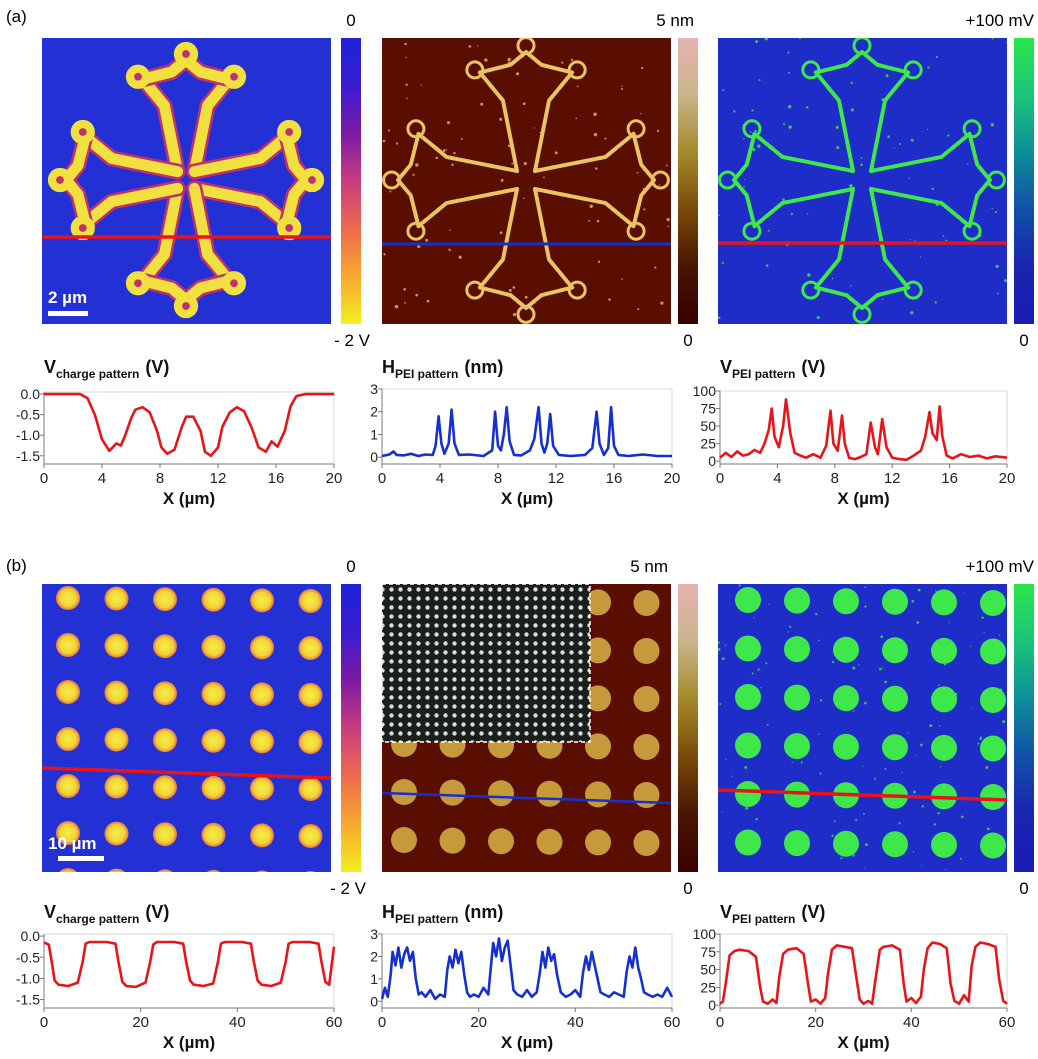  What do you see at coordinates (16, 16) in the screenshot?
I see `panel-label-a: (a)` at bounding box center [16, 16].